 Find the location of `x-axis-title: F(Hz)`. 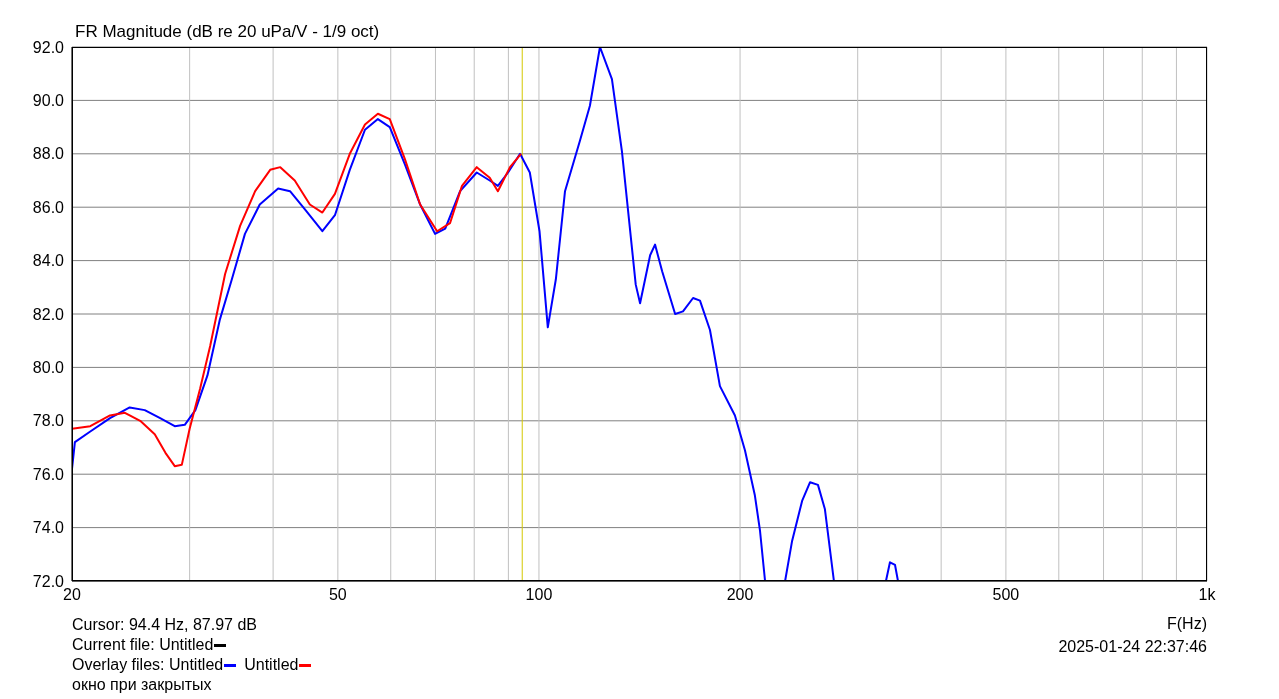

x-axis-title: F(Hz) is located at coordinates (1187, 624).